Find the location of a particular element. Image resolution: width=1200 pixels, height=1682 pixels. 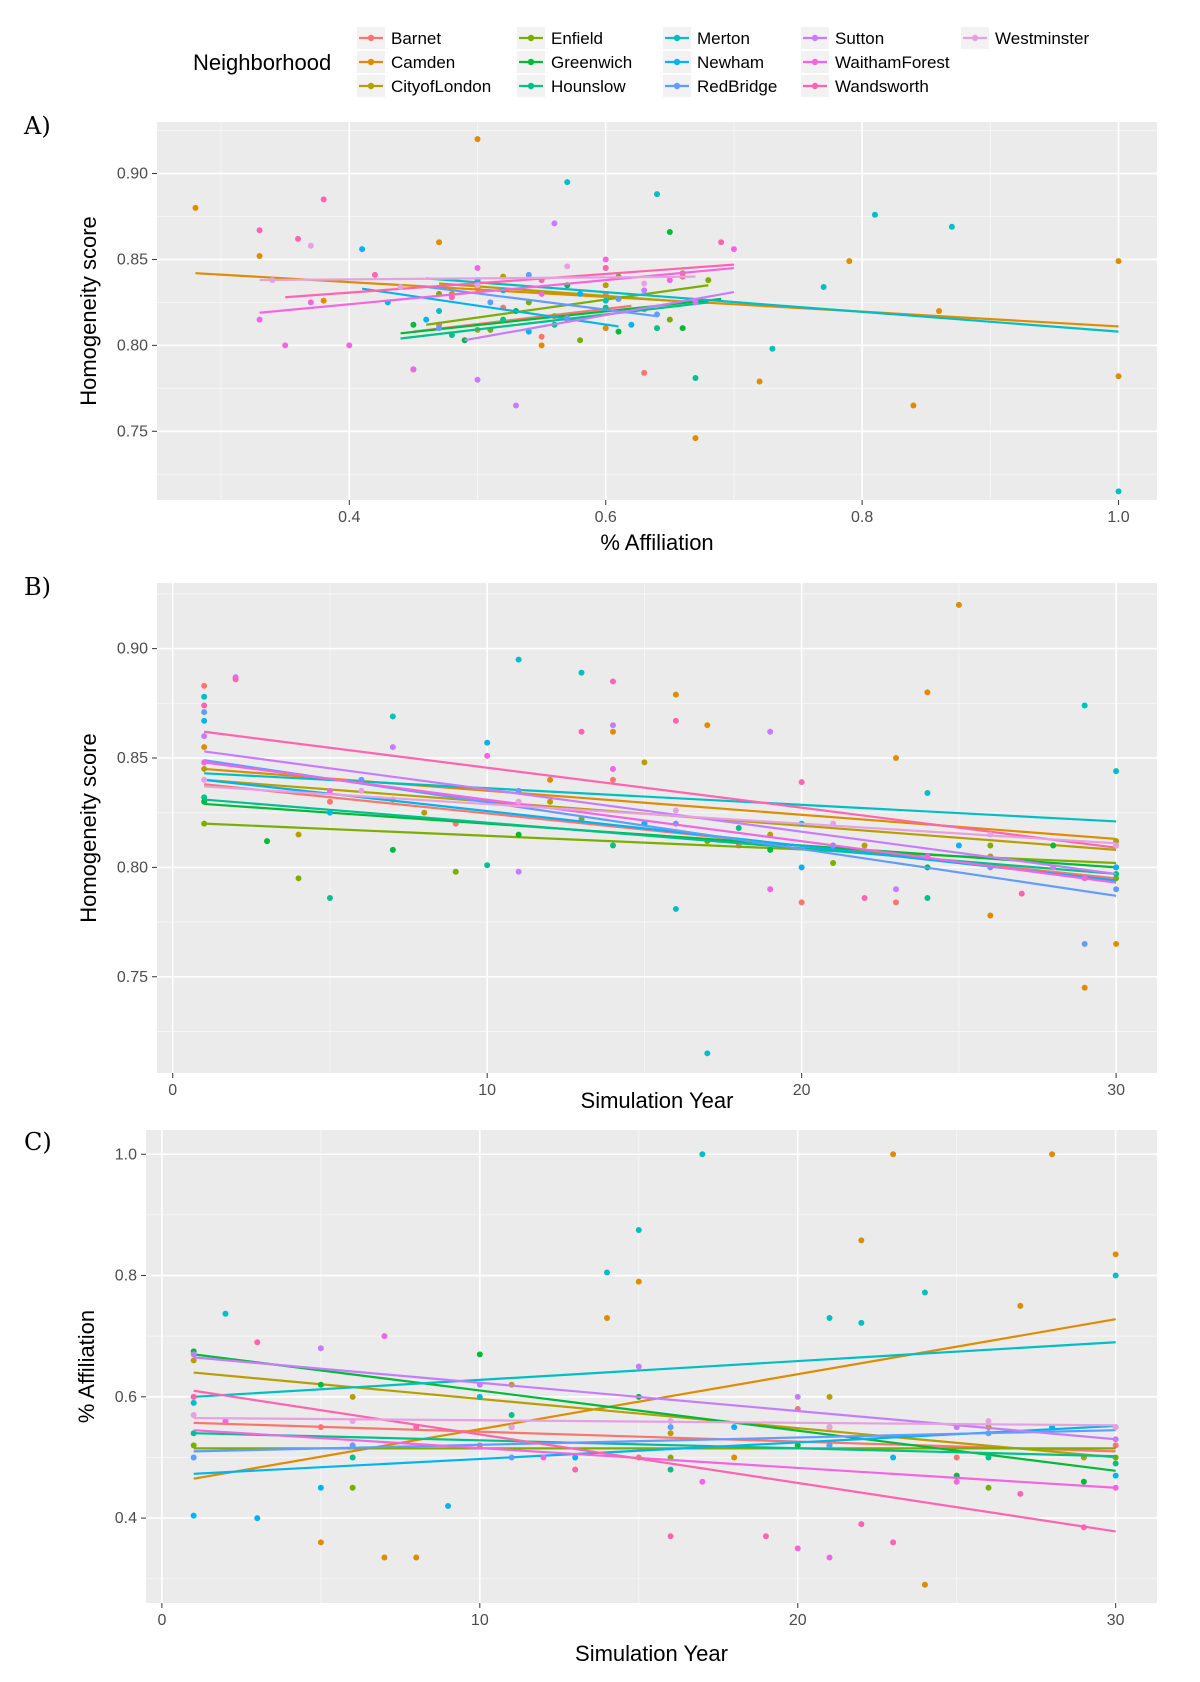

legend-item-camden: Camden is located at coordinates (406, 62).